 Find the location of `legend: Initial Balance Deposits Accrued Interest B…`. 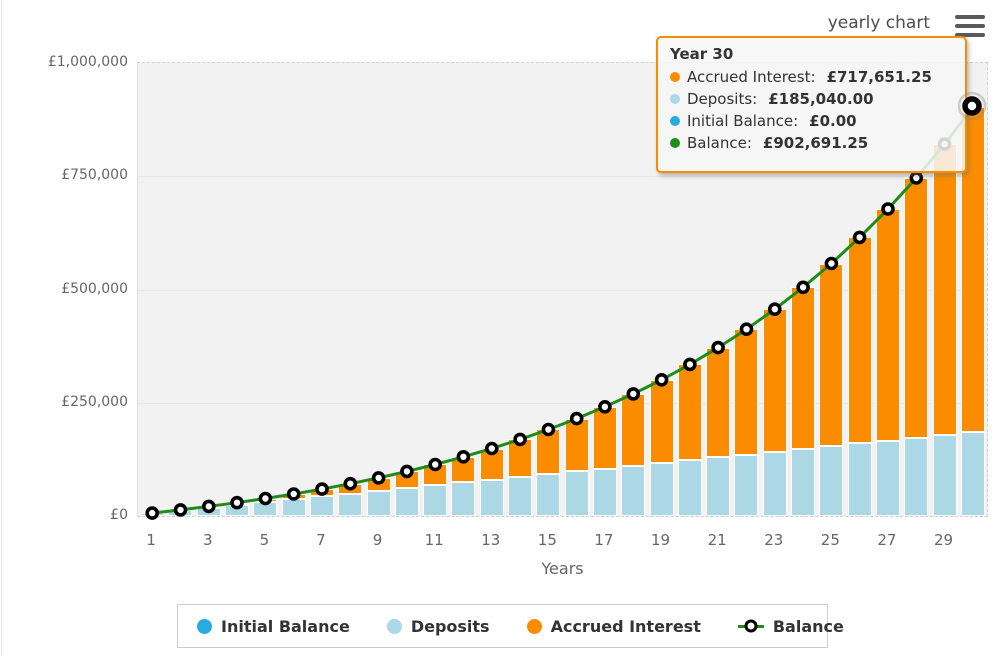

legend: Initial Balance Deposits Accrued Interest B… is located at coordinates (510, 626).